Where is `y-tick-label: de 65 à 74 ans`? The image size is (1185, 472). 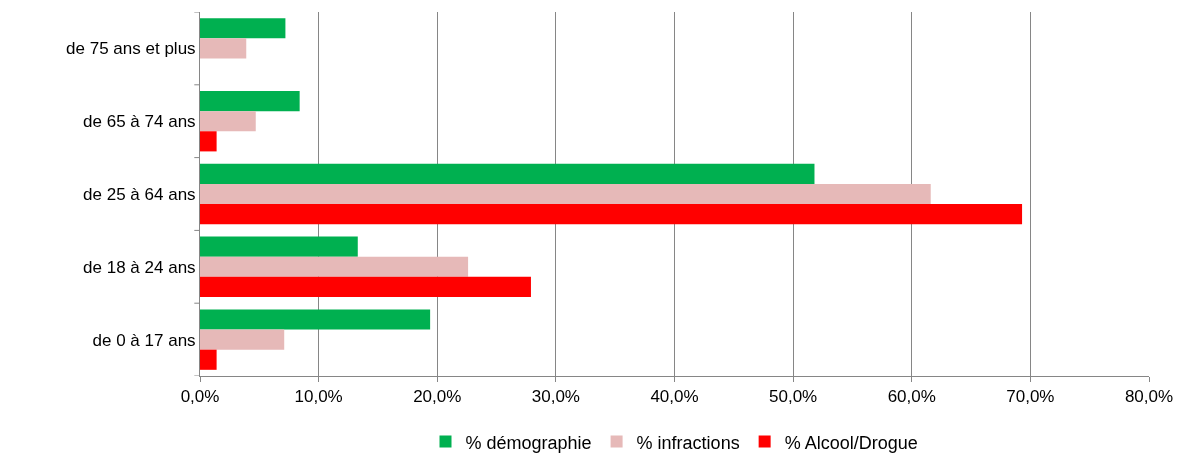
y-tick-label: de 65 à 74 ans is located at coordinates (139, 122).